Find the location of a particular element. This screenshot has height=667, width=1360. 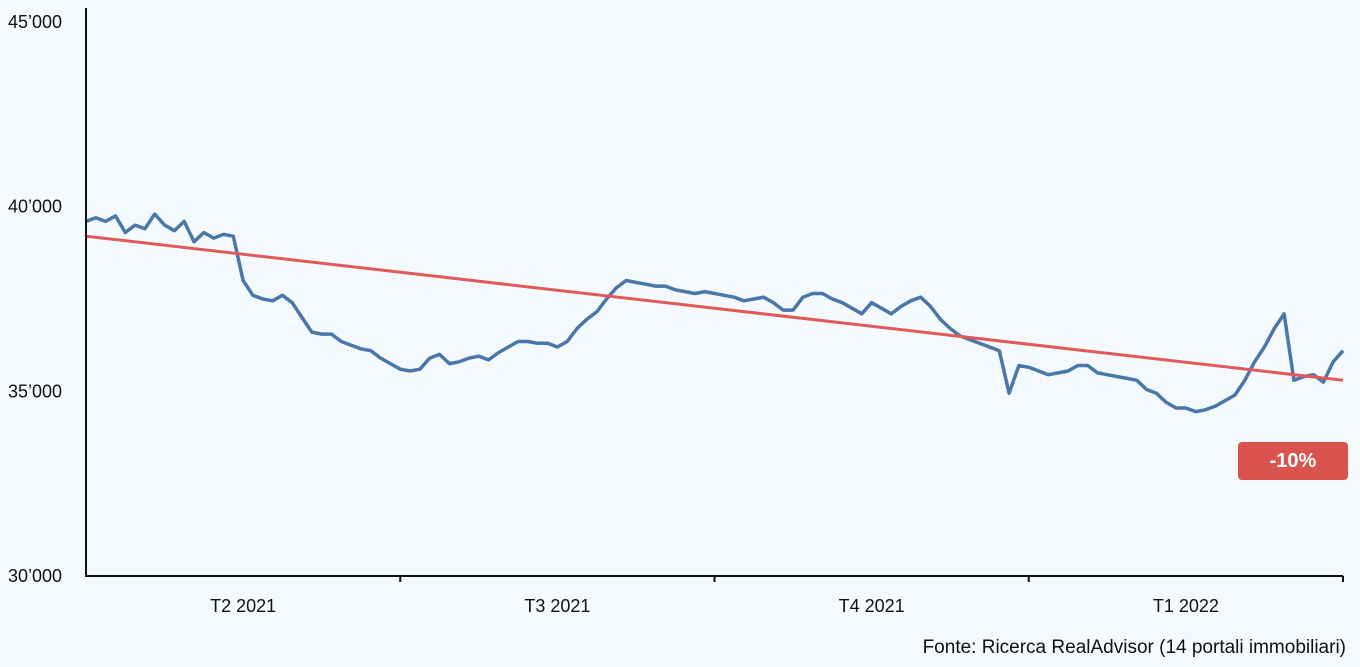

y-tick-label: 30’000 is located at coordinates (35, 576).